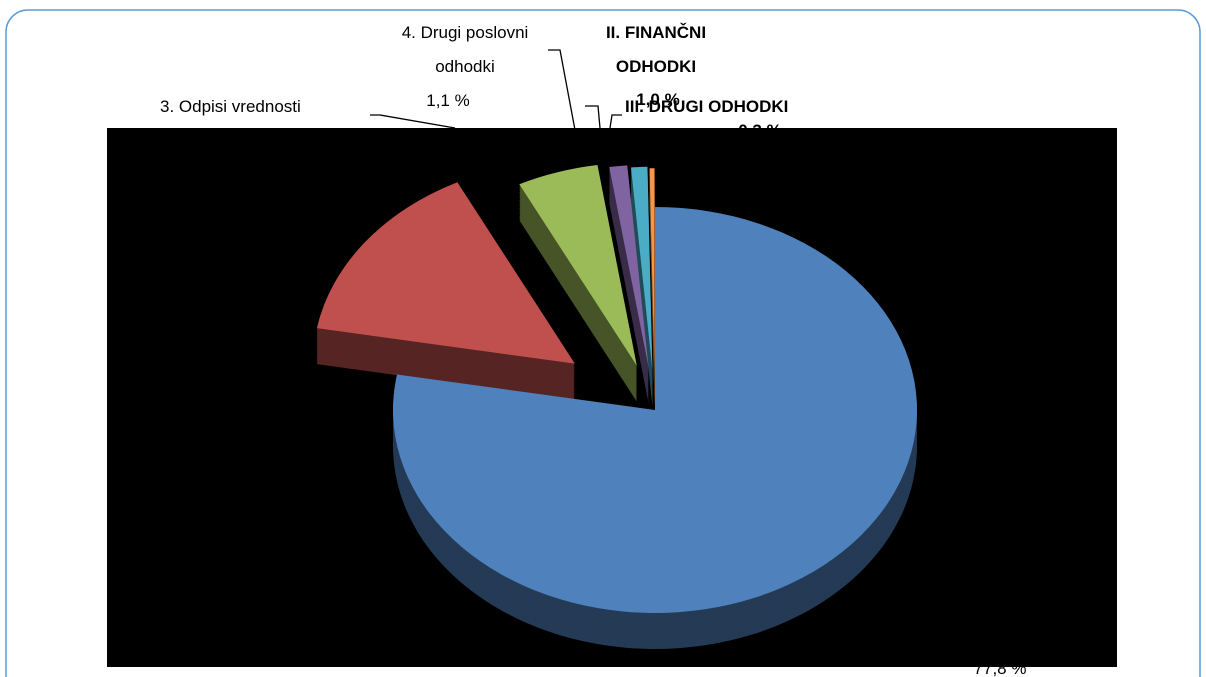  What do you see at coordinates (658, 99) in the screenshot?
I see `value-label: 1,0 %` at bounding box center [658, 99].